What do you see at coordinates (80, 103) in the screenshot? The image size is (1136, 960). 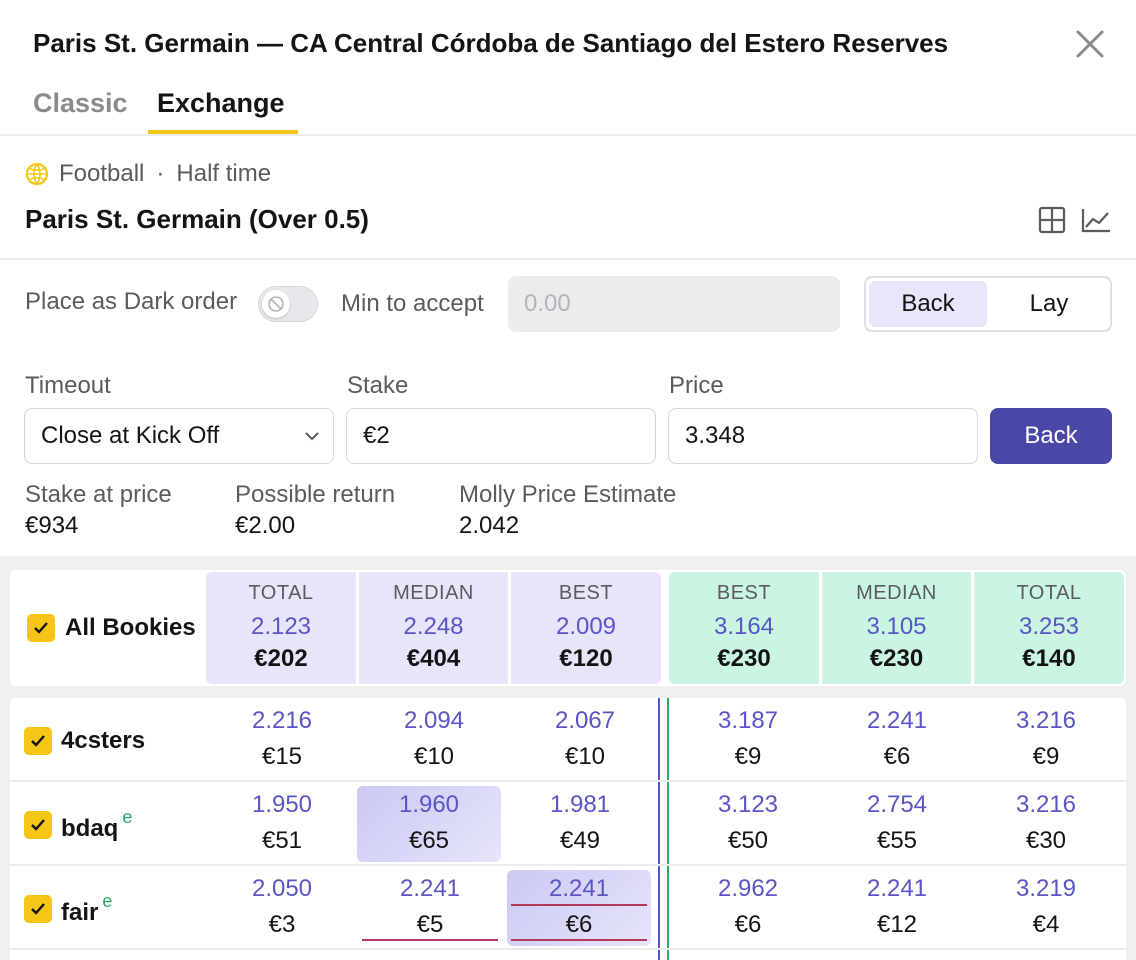 I see `tab-classic: Classic` at bounding box center [80, 103].